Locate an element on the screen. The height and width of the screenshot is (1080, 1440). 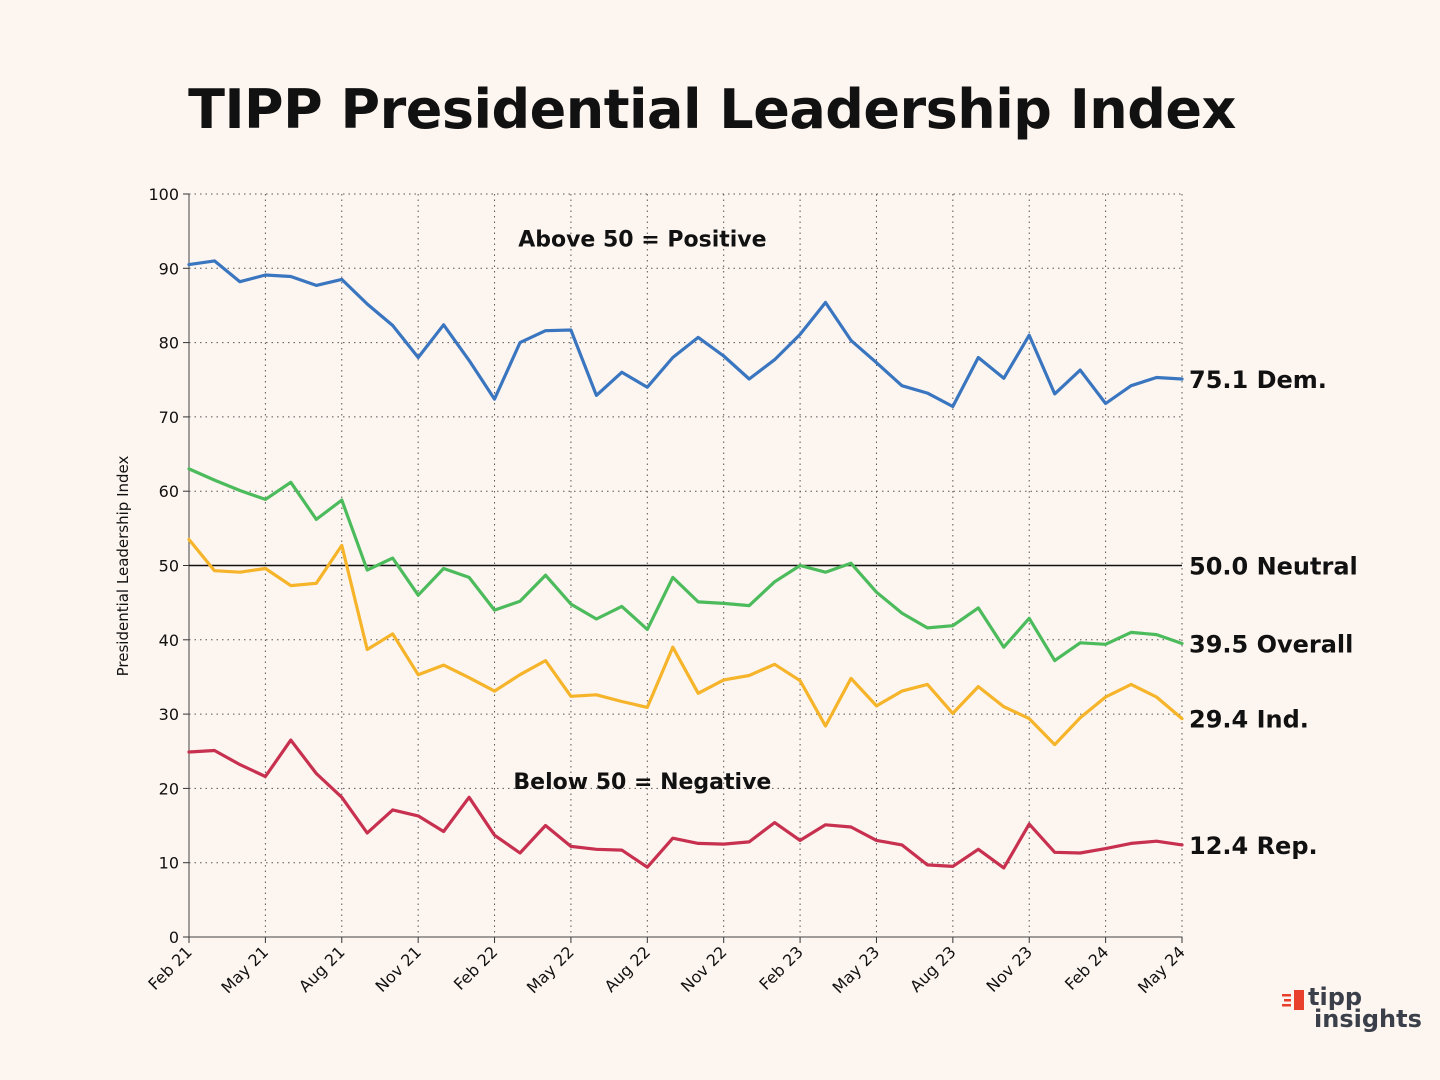
x-tick-label: Aug 22 is located at coordinates (628, 969).